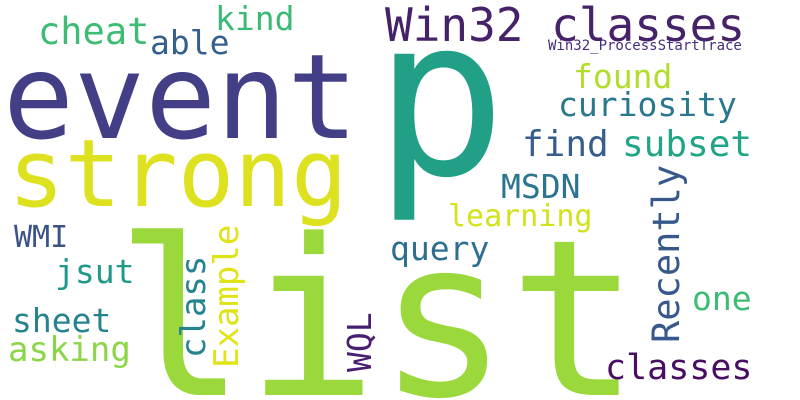 This screenshot has width=800, height=400. Describe the element at coordinates (359, 342) in the screenshot. I see `word-wql: WQL` at that location.